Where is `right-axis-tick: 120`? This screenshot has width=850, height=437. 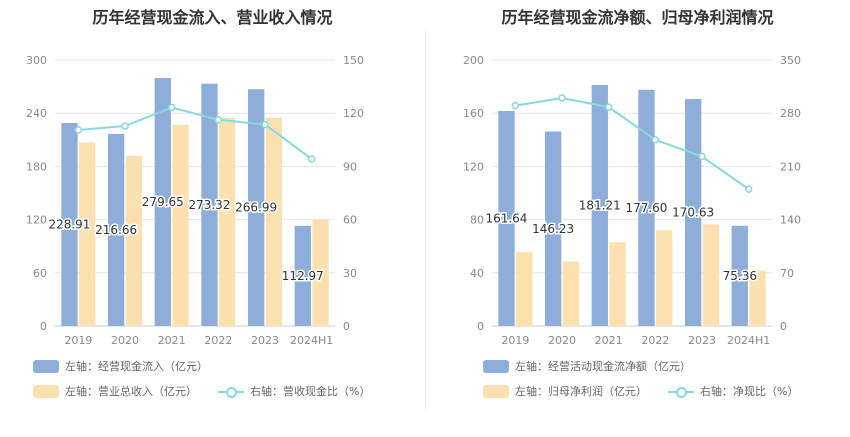 right-axis-tick: 120 is located at coordinates (353, 113).